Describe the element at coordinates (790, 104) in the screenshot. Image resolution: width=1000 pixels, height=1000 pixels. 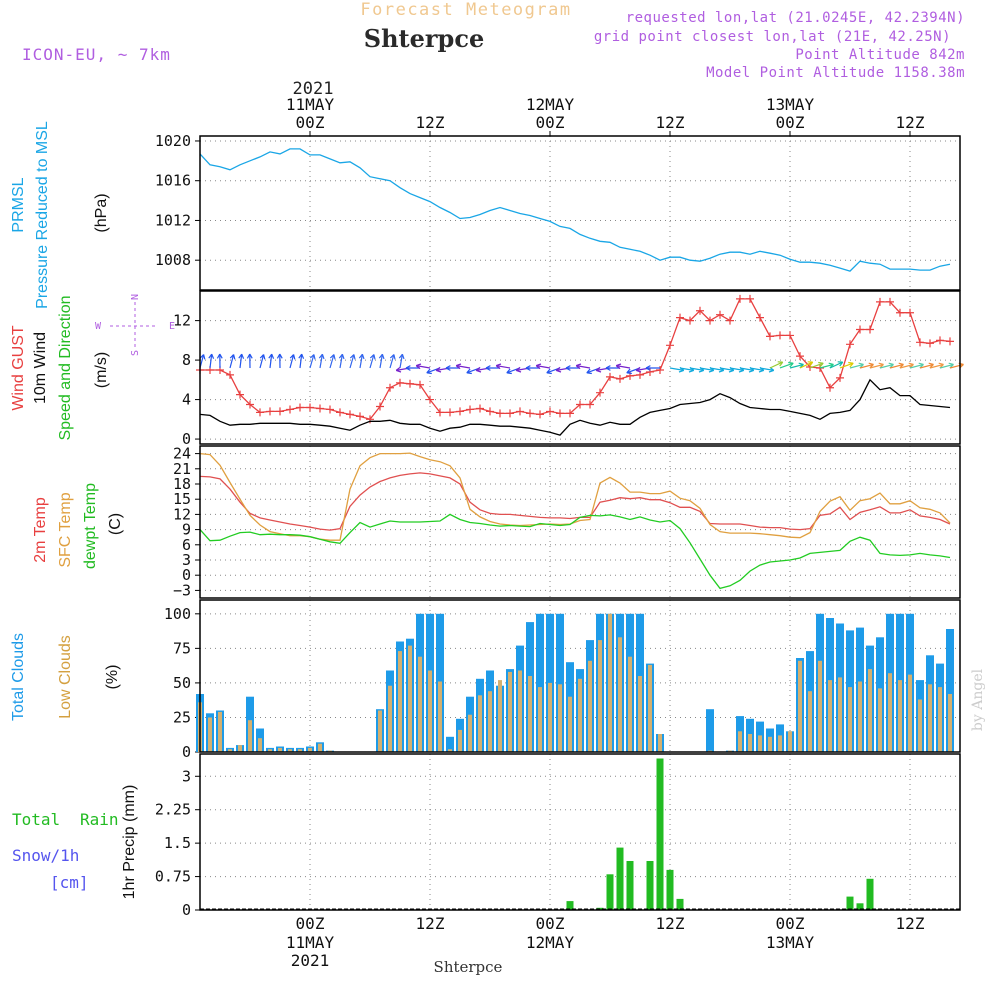
I see `top-date-label: 13MAY` at that location.